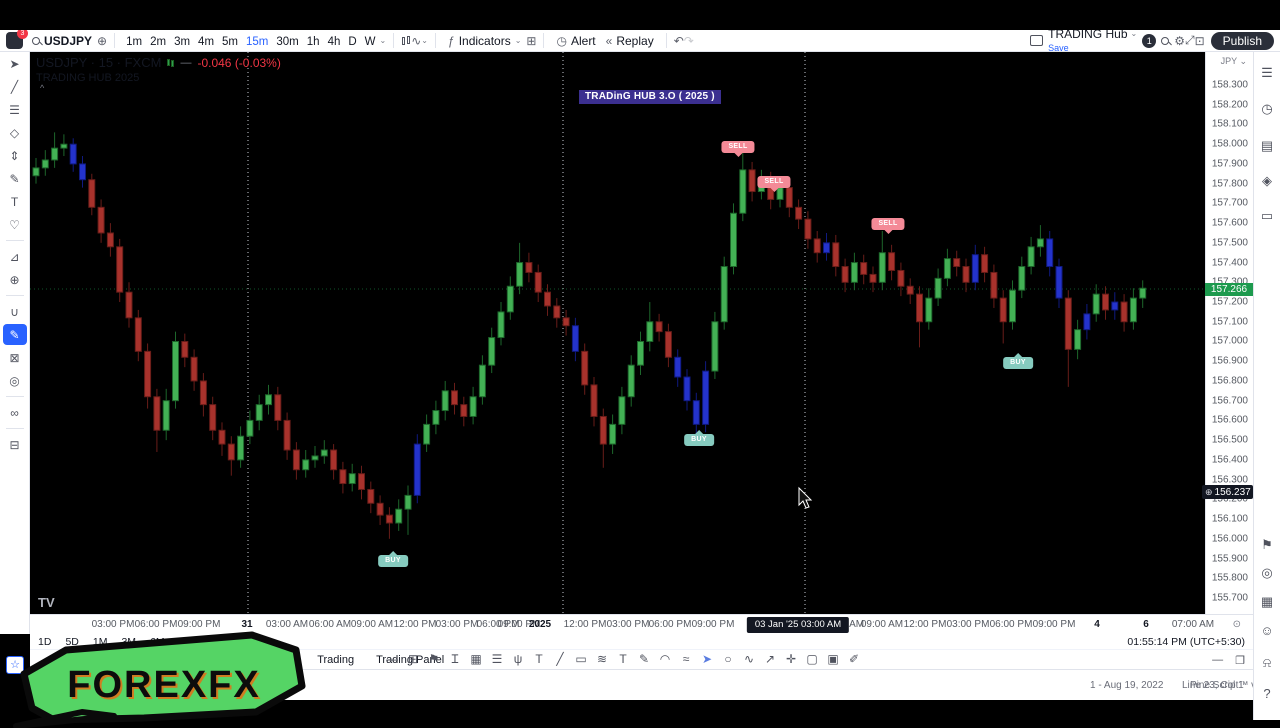 This screenshot has height=728, width=1280. Describe the element at coordinates (45, 641) in the screenshot. I see `range-1d: 1D` at that location.